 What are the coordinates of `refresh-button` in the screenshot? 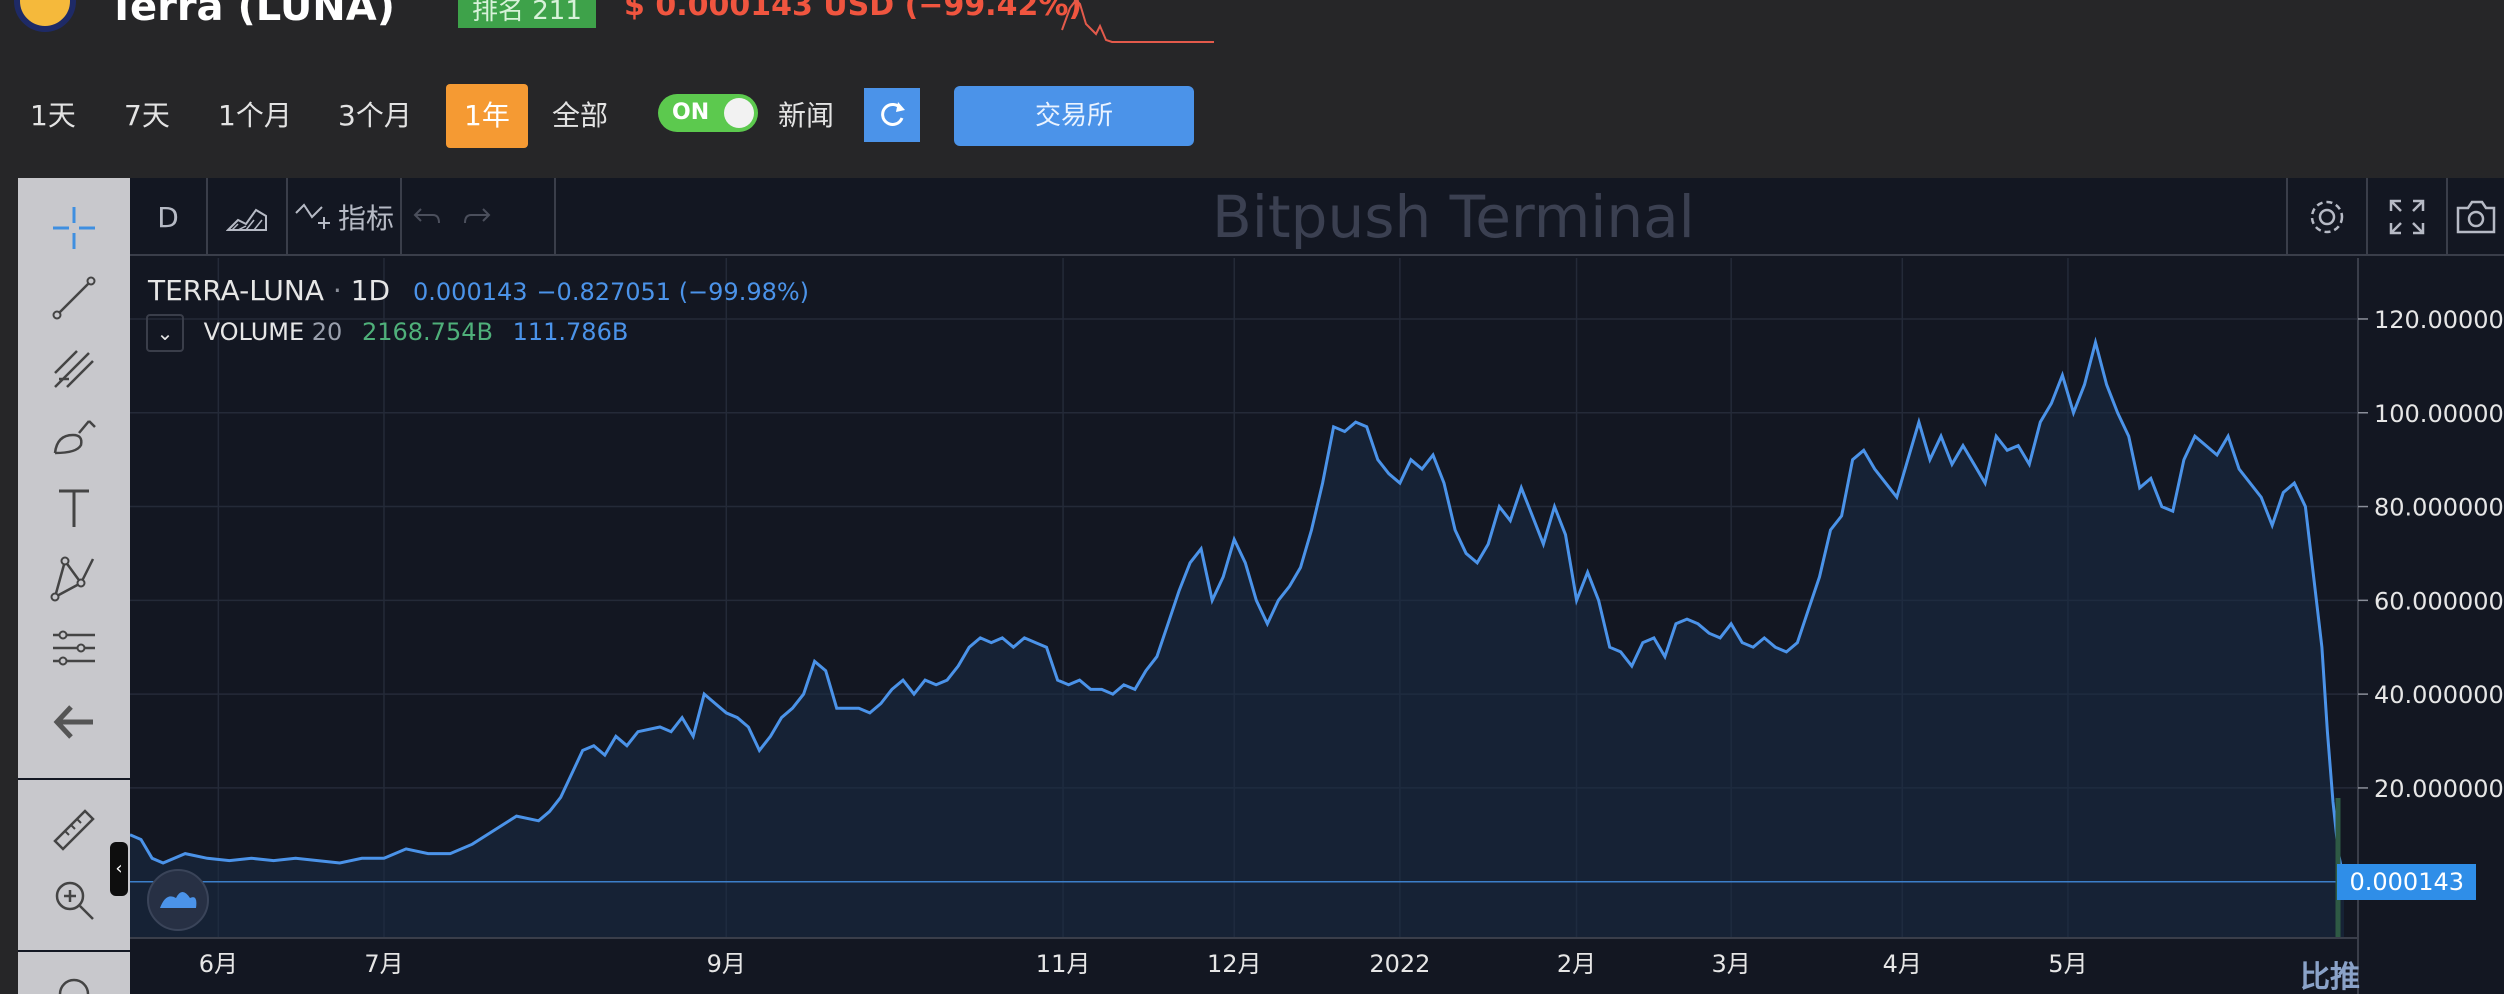 It's located at (892, 115).